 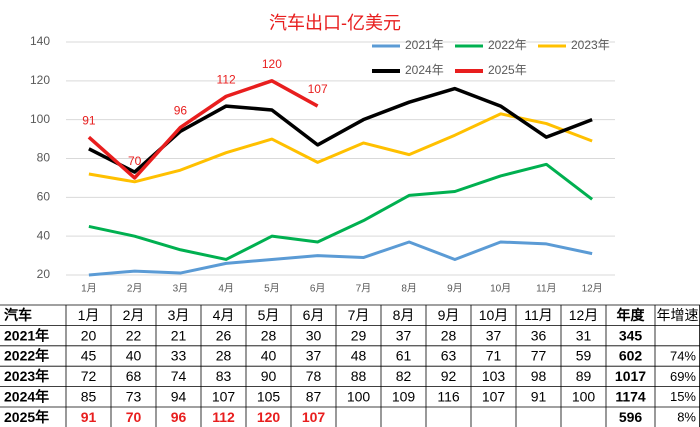 I want to click on y-tick-label: 20, so click(x=44, y=274).